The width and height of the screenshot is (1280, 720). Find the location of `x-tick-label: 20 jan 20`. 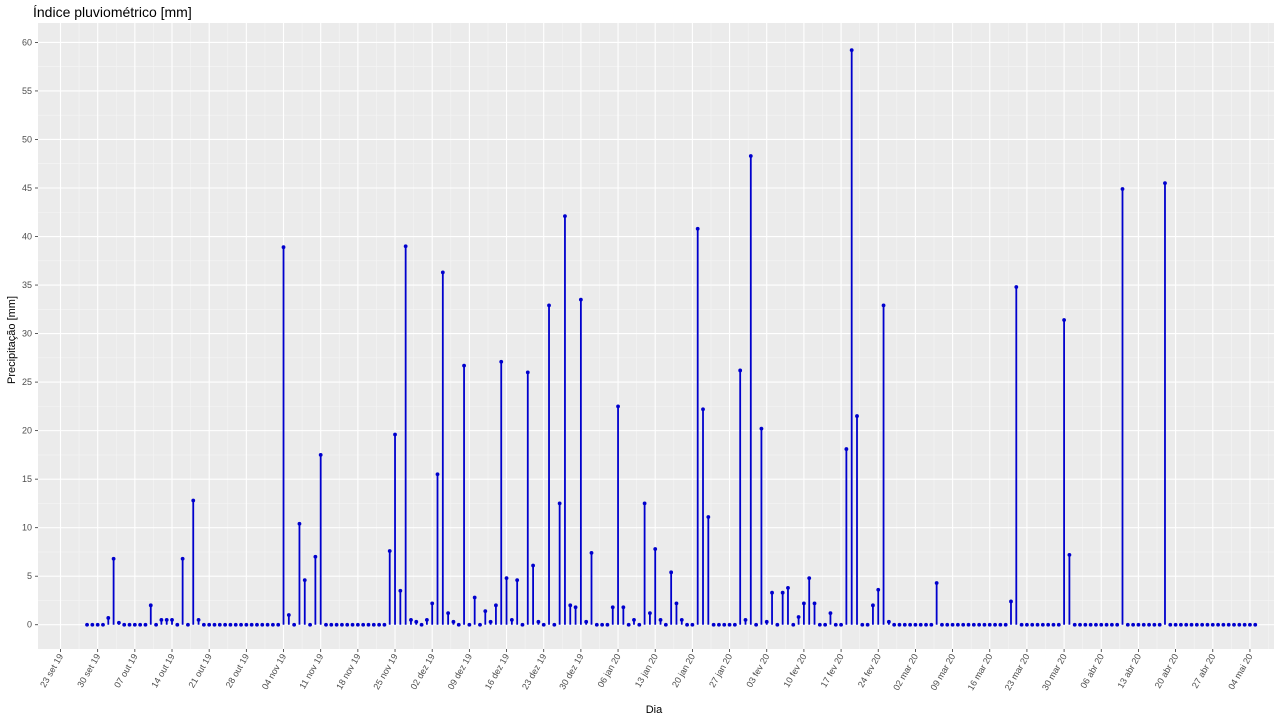

x-tick-label: 20 jan 20 is located at coordinates (683, 670).